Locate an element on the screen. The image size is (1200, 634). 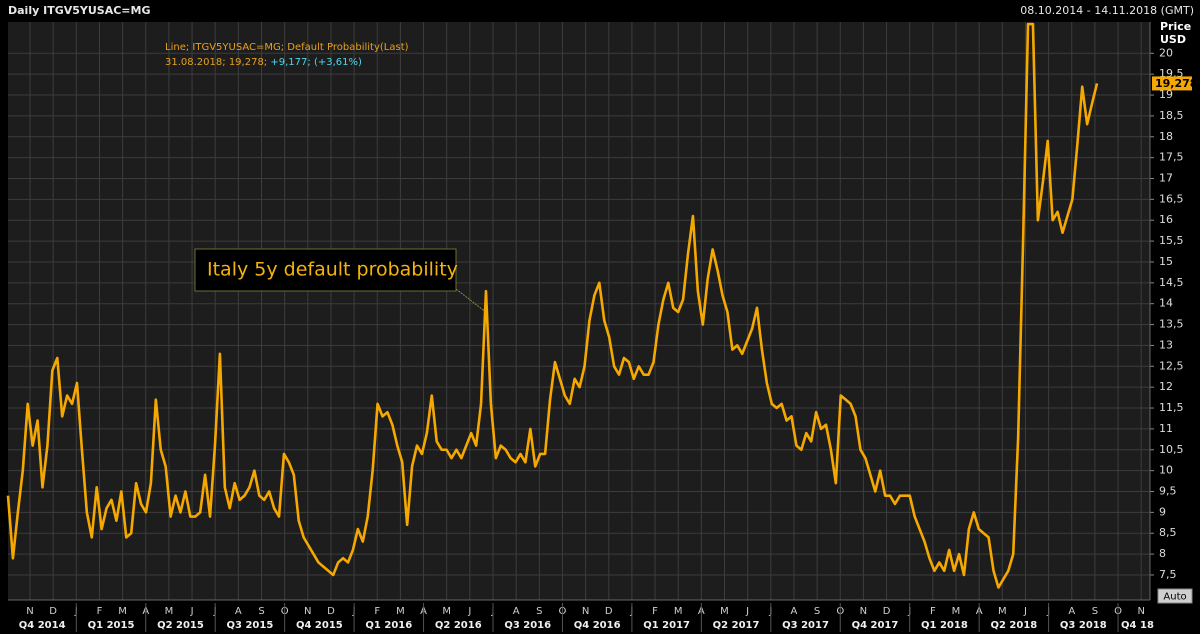
quarter-label: Q1 2016 is located at coordinates (388, 625).